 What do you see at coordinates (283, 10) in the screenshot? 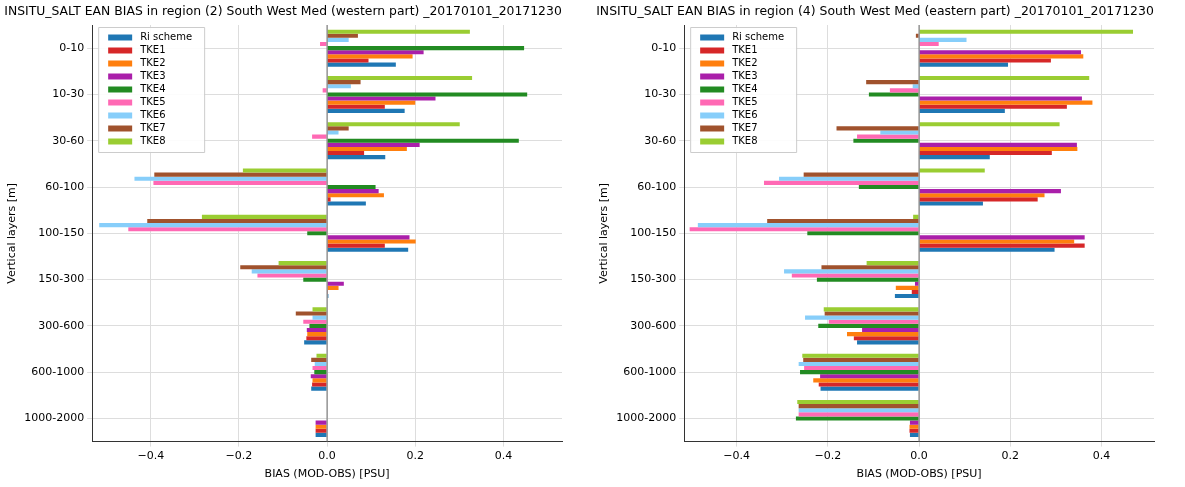
I see `chart-title: INSITU_SALT EAN BIAS in region (2) South West Med (western part) _20170101_20171230` at bounding box center [283, 10].